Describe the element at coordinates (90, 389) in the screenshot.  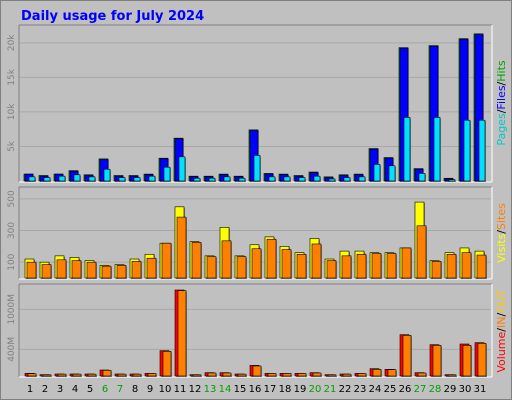
I see `day-label: 5` at that location.